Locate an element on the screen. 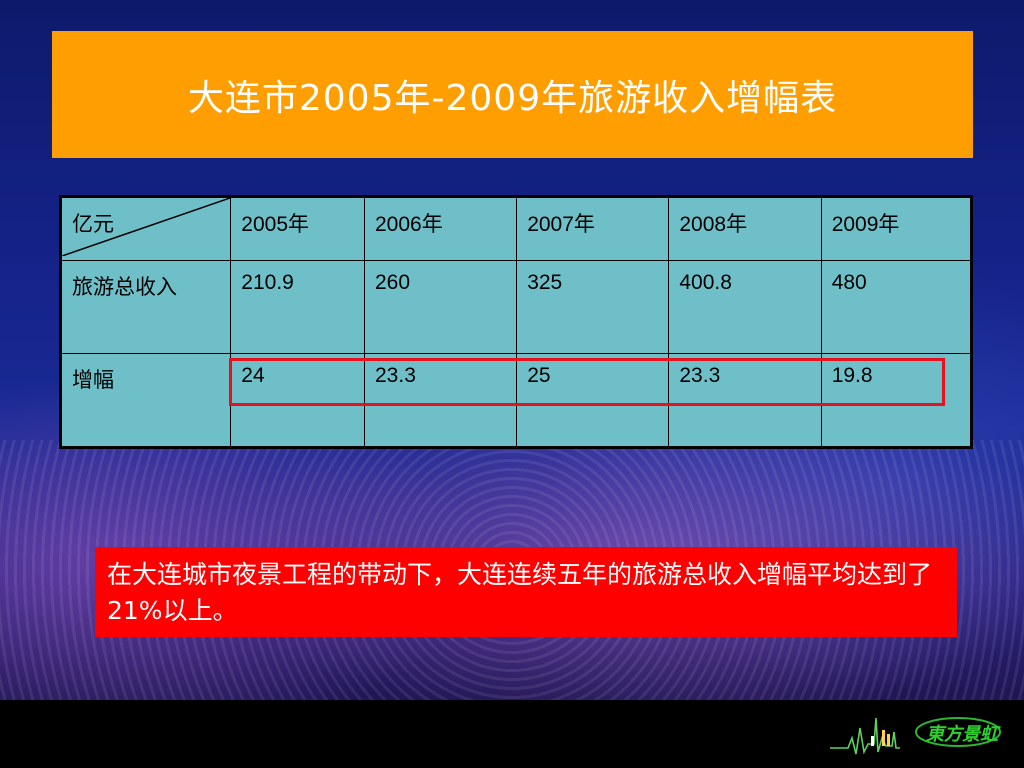 This screenshot has width=1024, height=768. note-text: 在大连城市夜景工程的带动下，大连连续五年的旅游总收入增幅平均达到了21%以上。 is located at coordinates (520, 592).